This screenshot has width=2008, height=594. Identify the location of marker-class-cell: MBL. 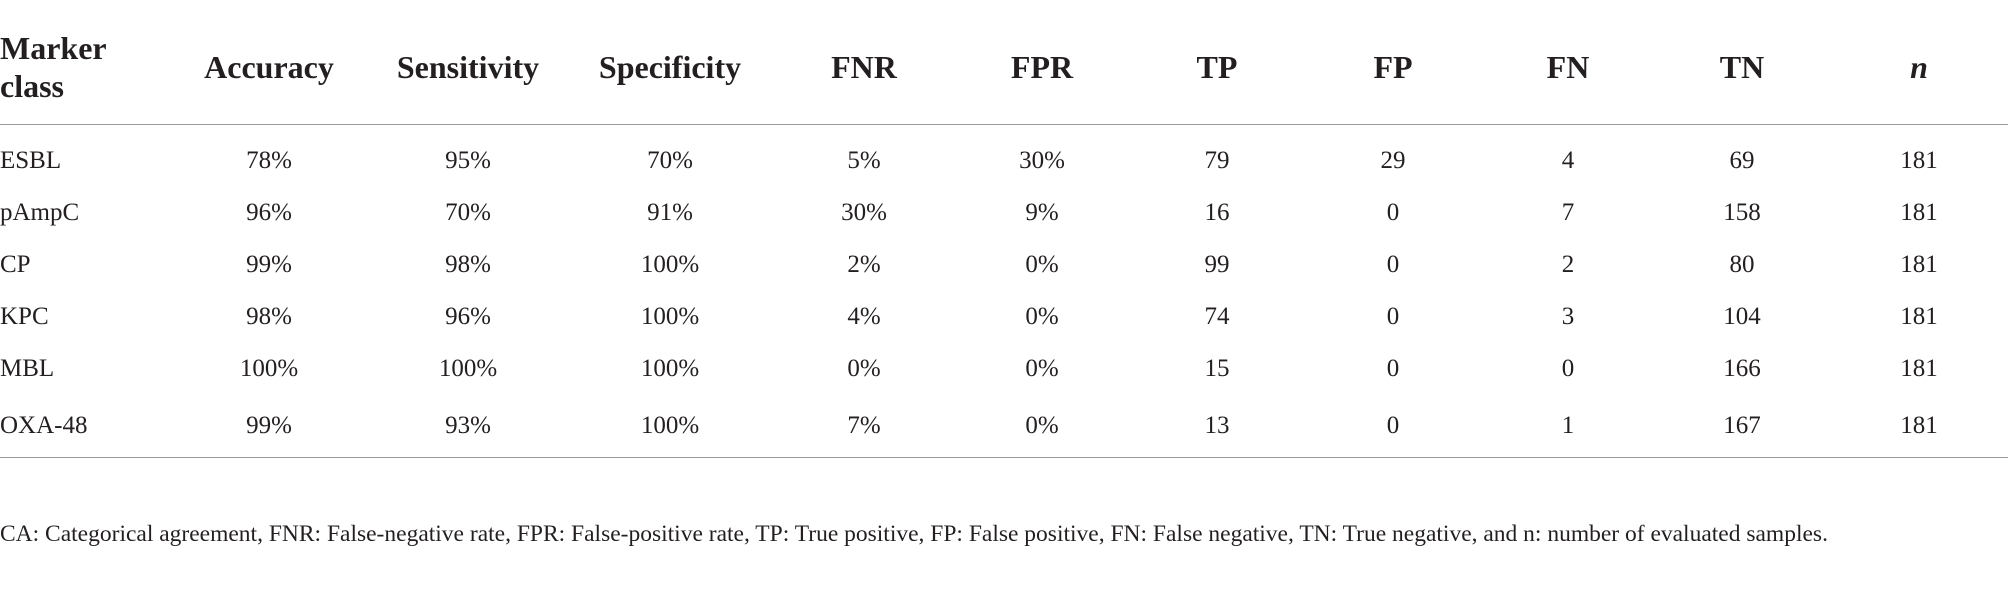
(27, 368).